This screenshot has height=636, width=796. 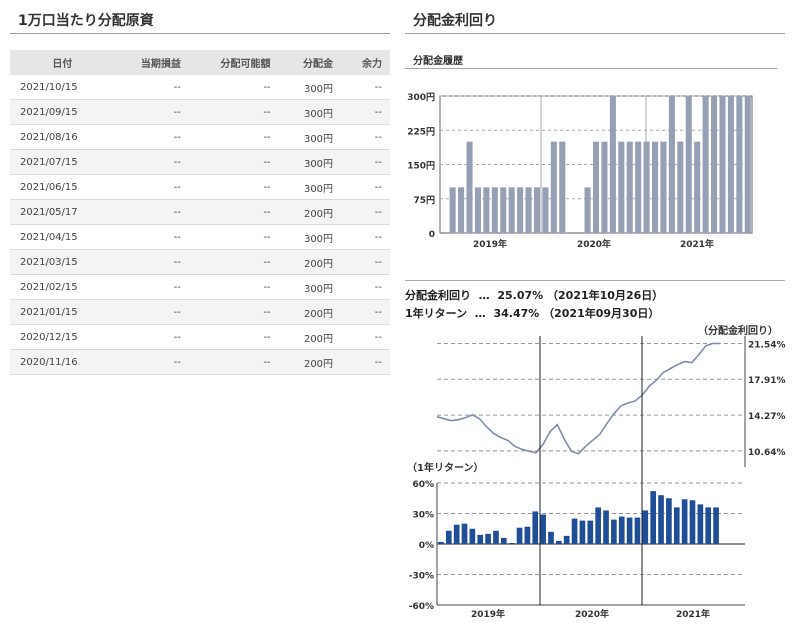 I want to click on cell-date: 2021/05/17, so click(x=61, y=212).